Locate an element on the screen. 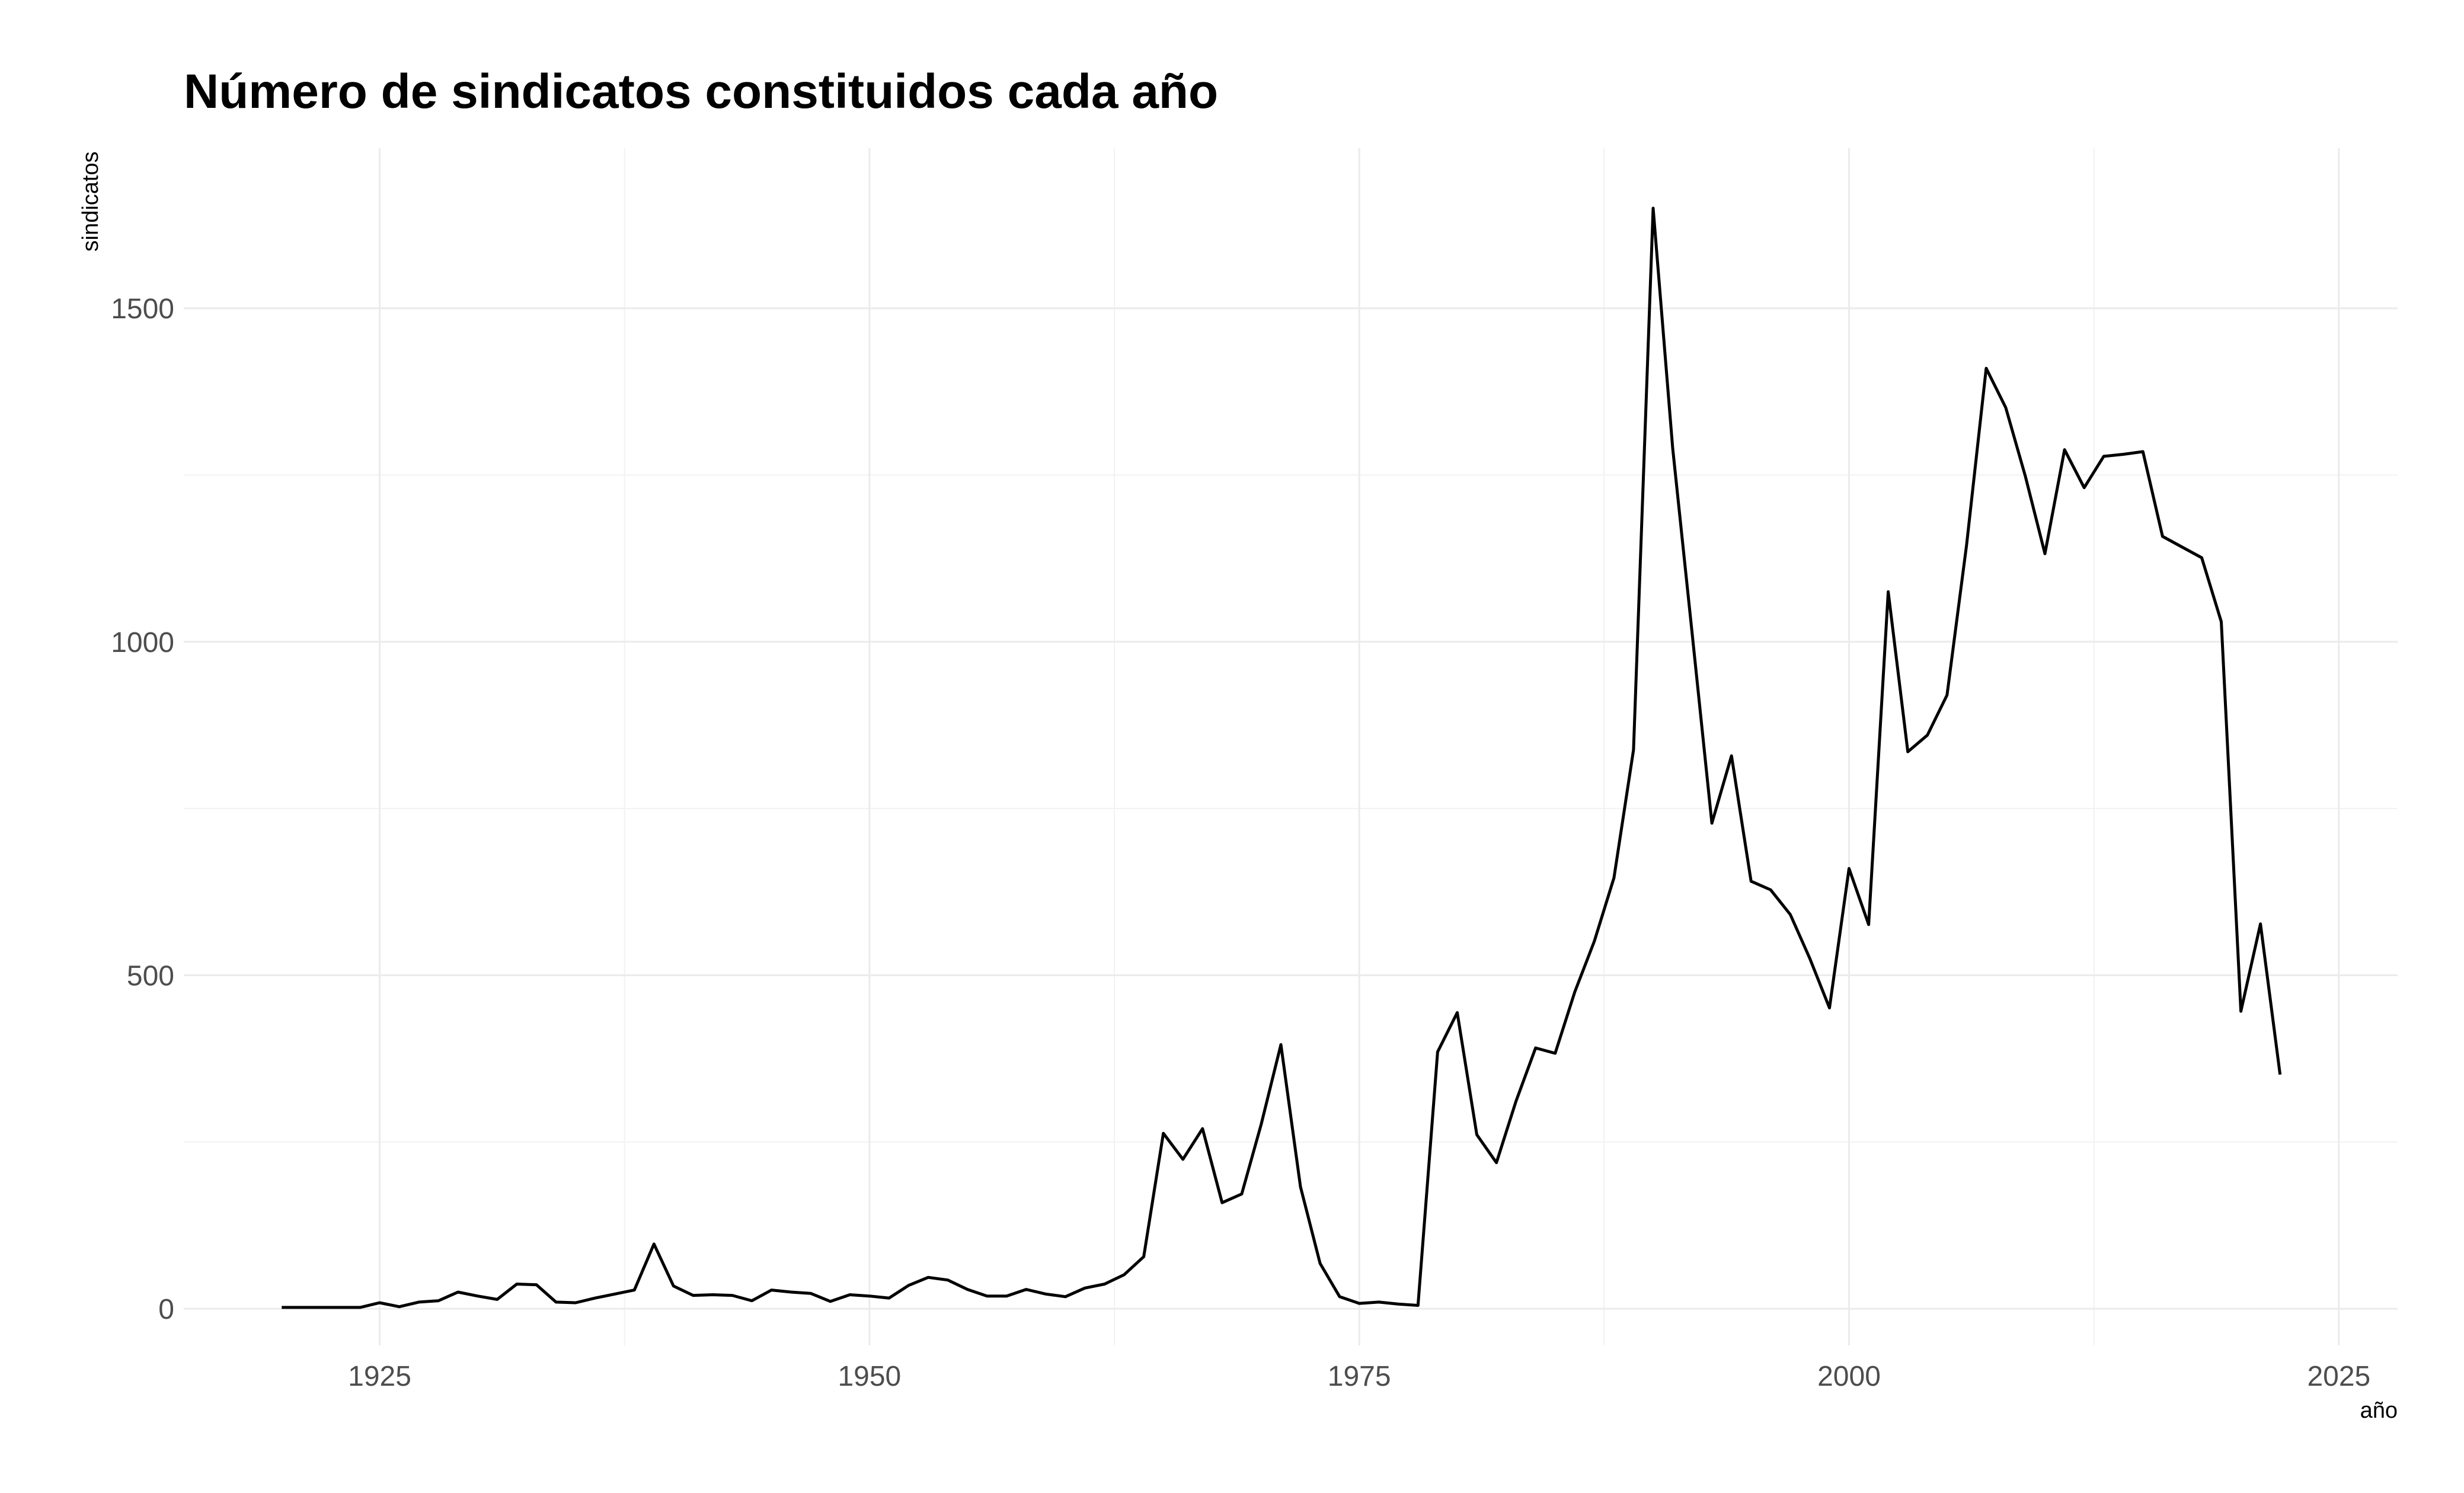 The image size is (2464, 1493). x-tick-label-2000: 2000 is located at coordinates (1849, 1377).